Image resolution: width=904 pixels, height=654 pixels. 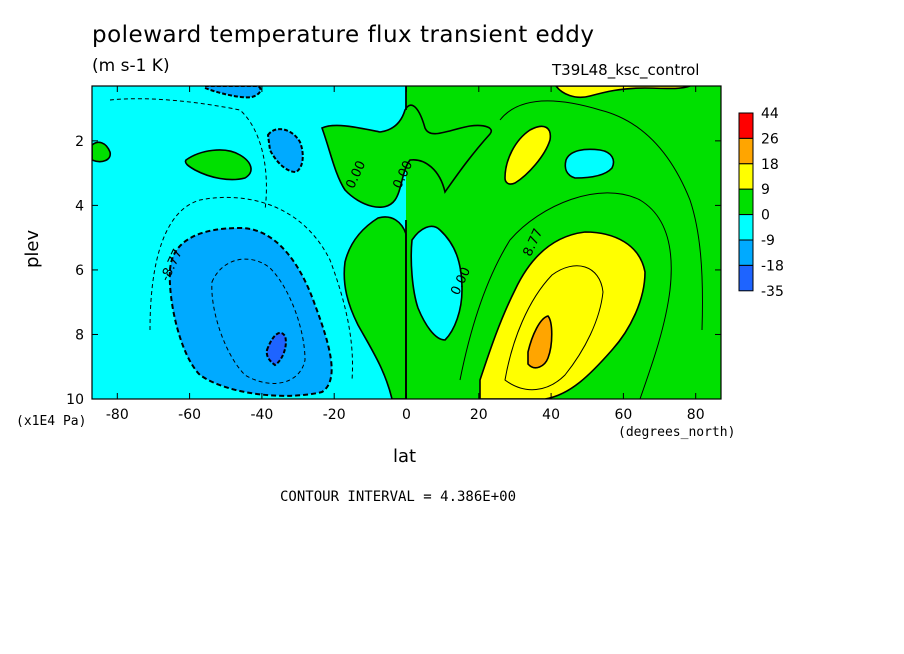 What do you see at coordinates (406, 415) in the screenshot?
I see `x-tick-label: 0` at bounding box center [406, 415].